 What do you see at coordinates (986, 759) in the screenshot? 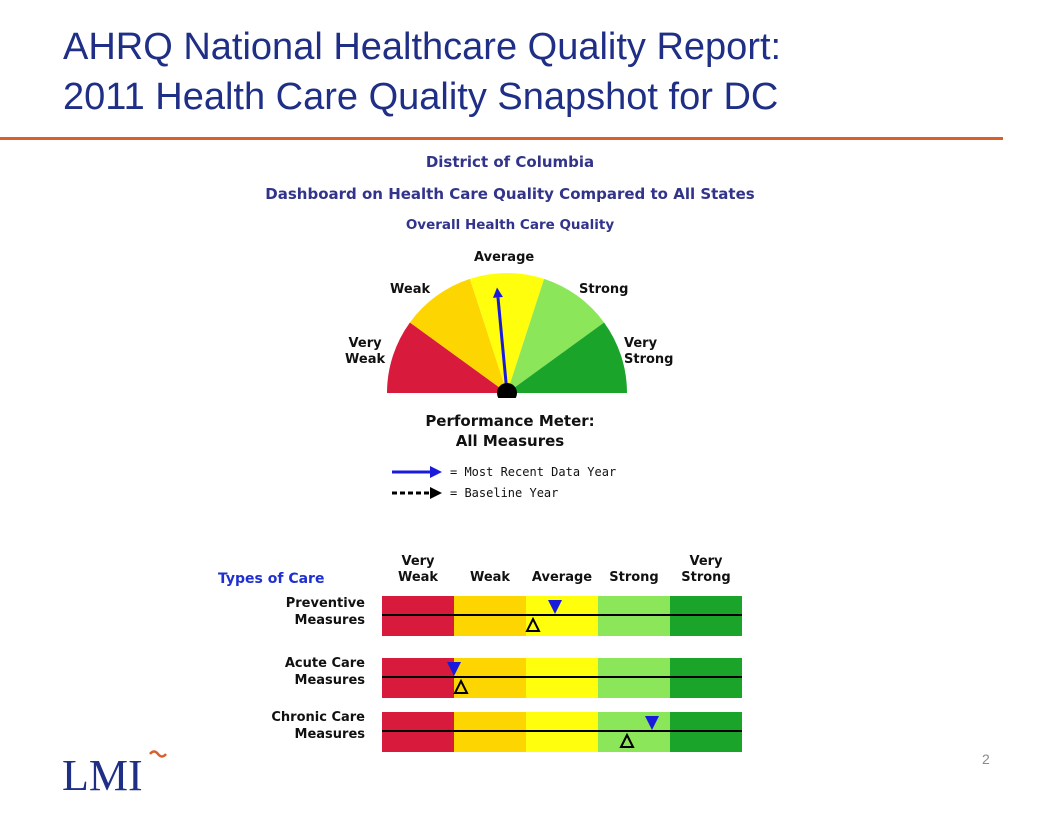
I see `page-number: 2` at bounding box center [986, 759].